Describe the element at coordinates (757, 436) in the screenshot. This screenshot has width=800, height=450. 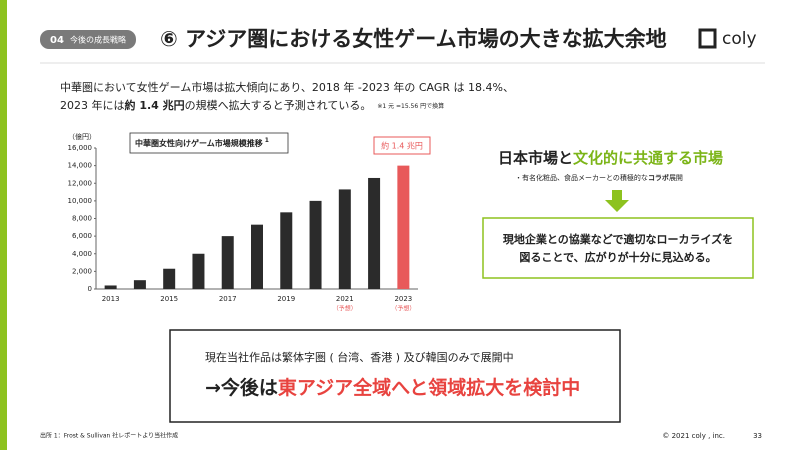
I see `page-number: 33` at that location.